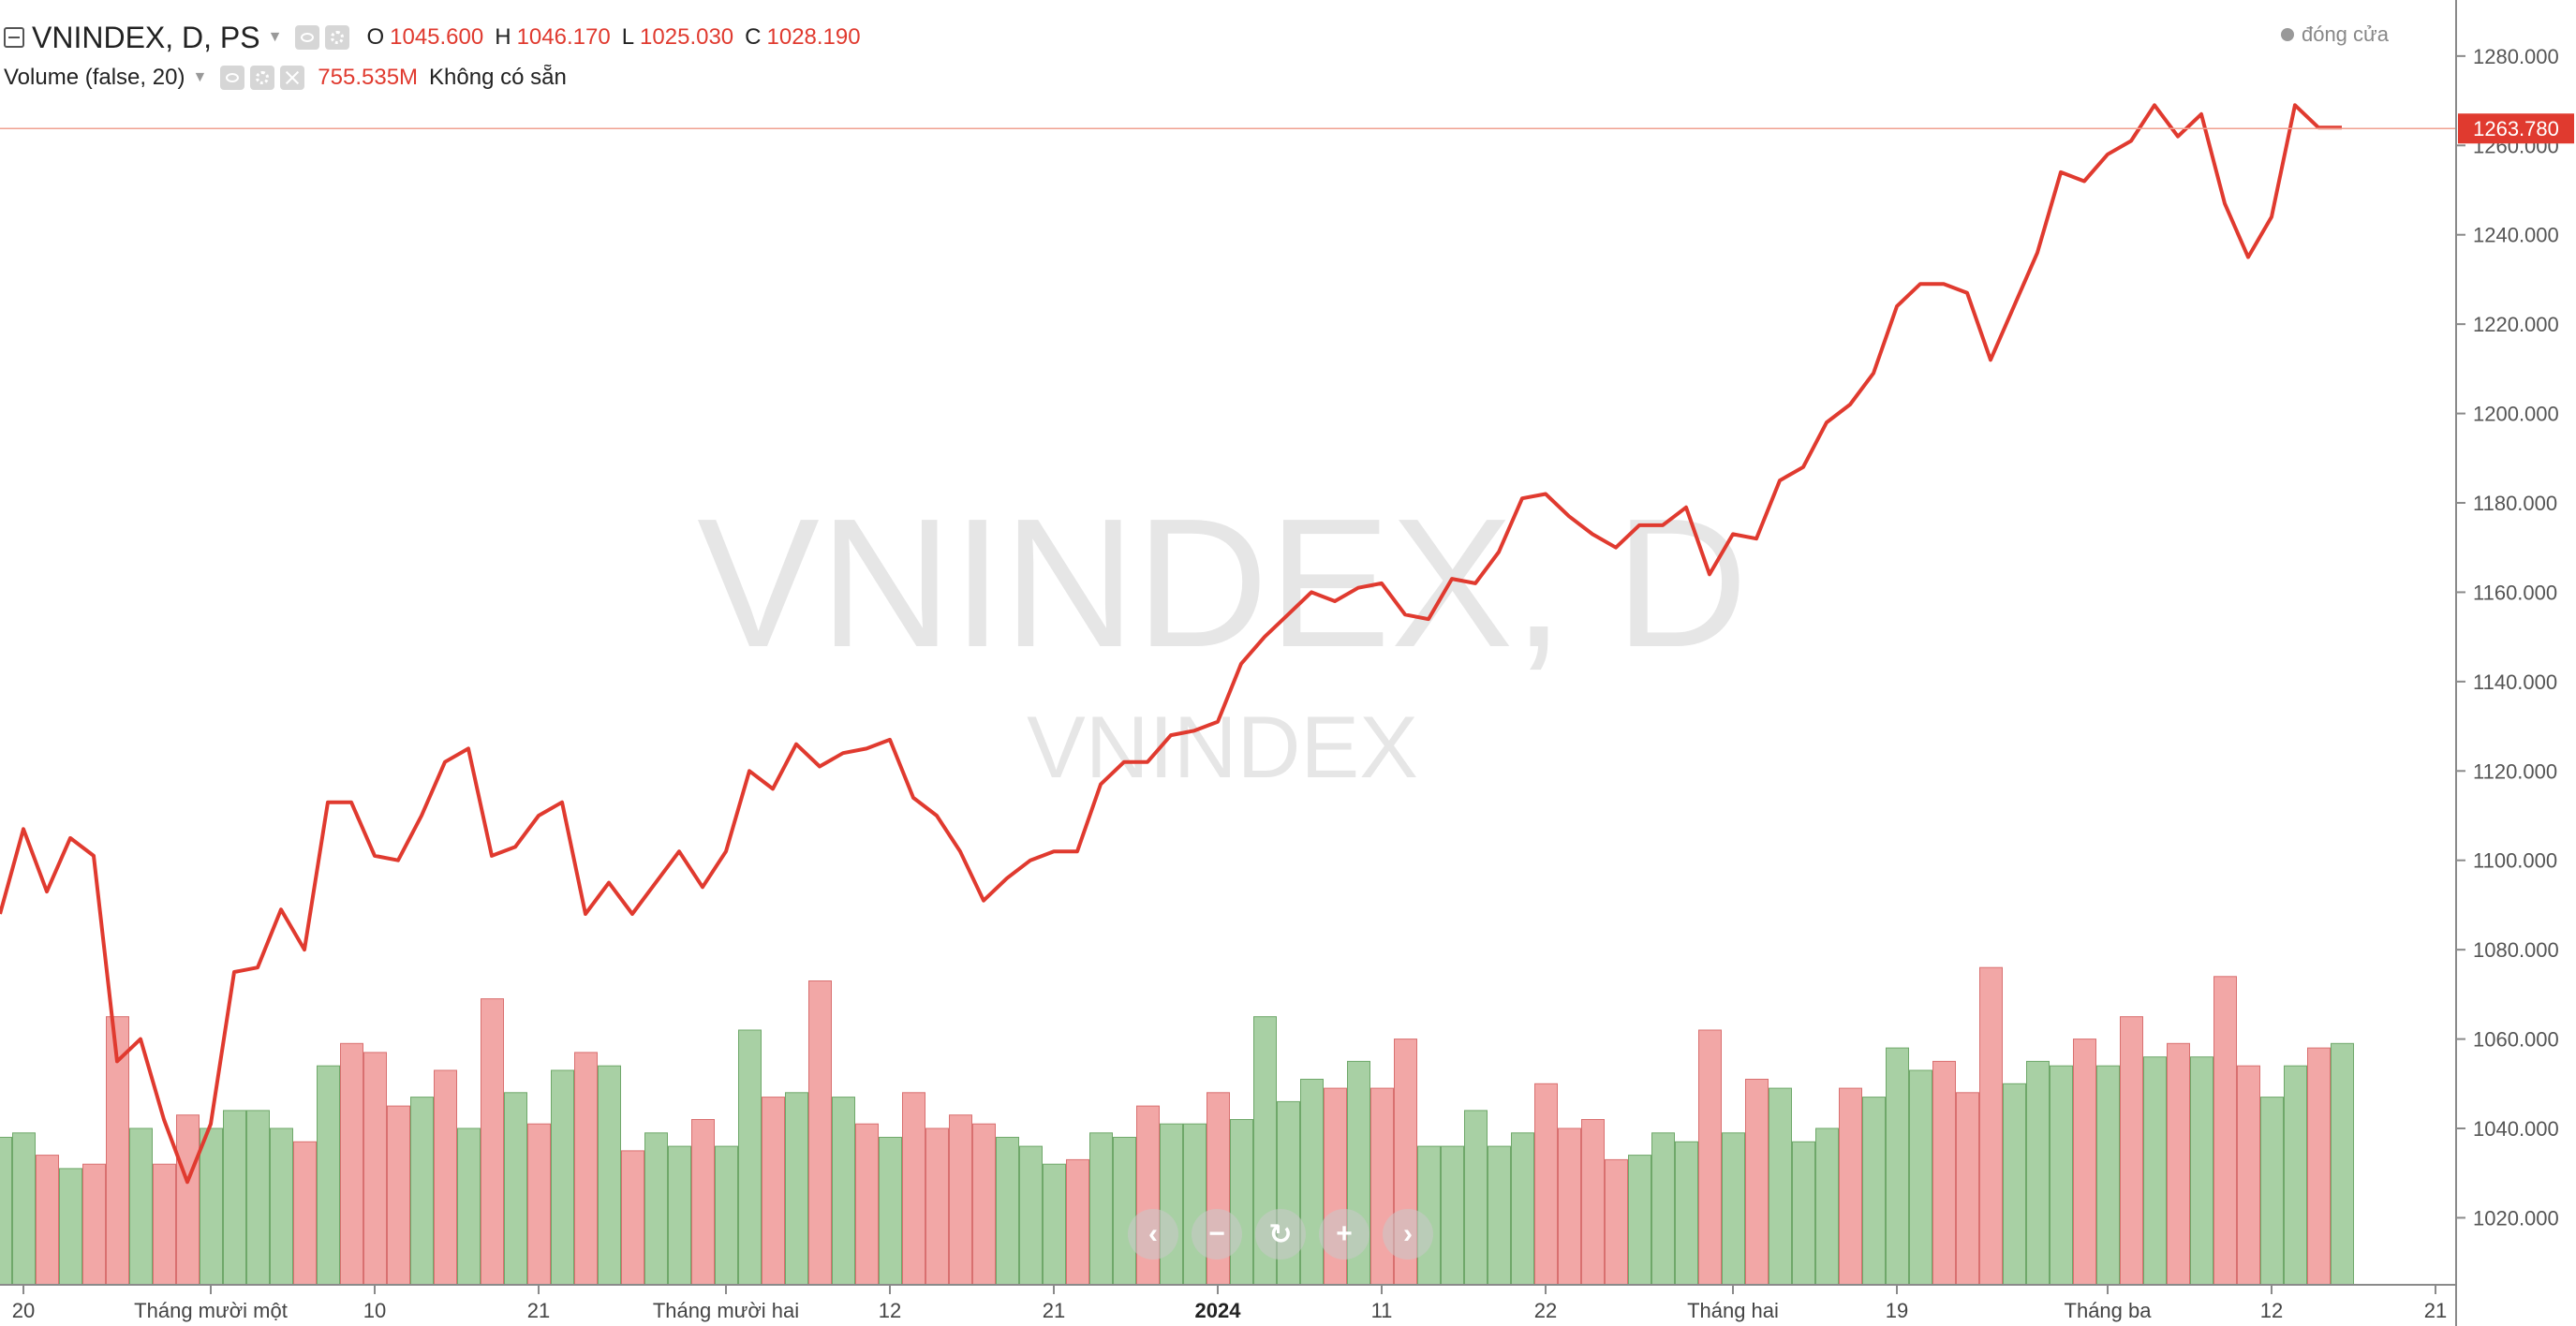 The image size is (2576, 1326). Describe the element at coordinates (2334, 34) in the screenshot. I see `market-status: đóng cửa` at that location.